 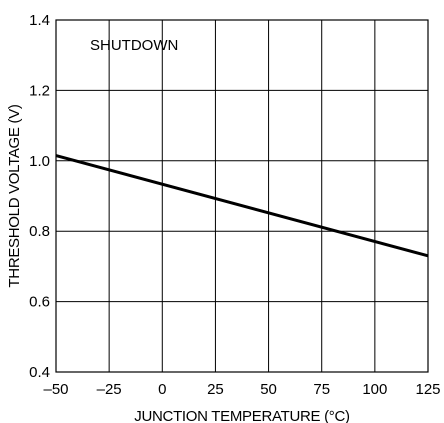 What do you see at coordinates (39, 231) in the screenshot?
I see `y-tick-label: 0.8` at bounding box center [39, 231].